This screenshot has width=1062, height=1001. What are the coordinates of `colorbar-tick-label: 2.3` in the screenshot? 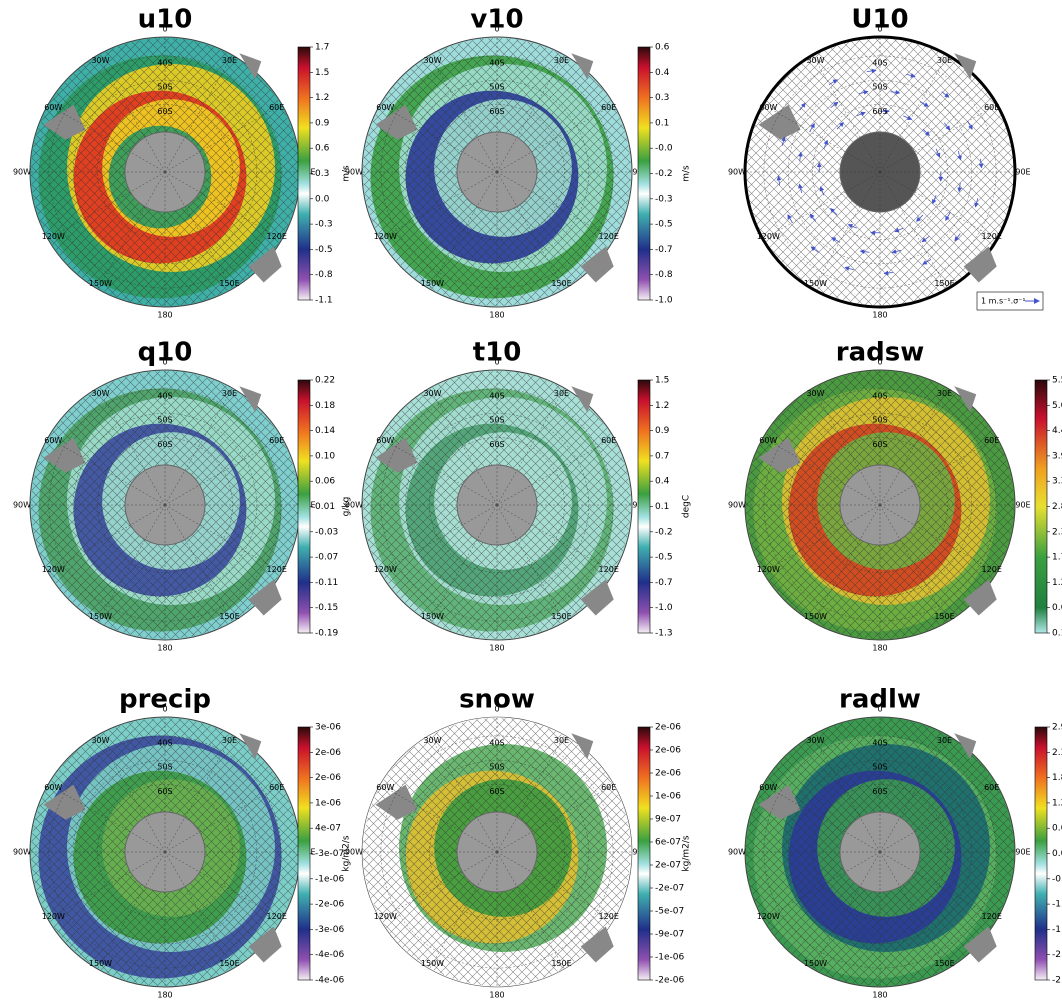 It's located at (1057, 532).